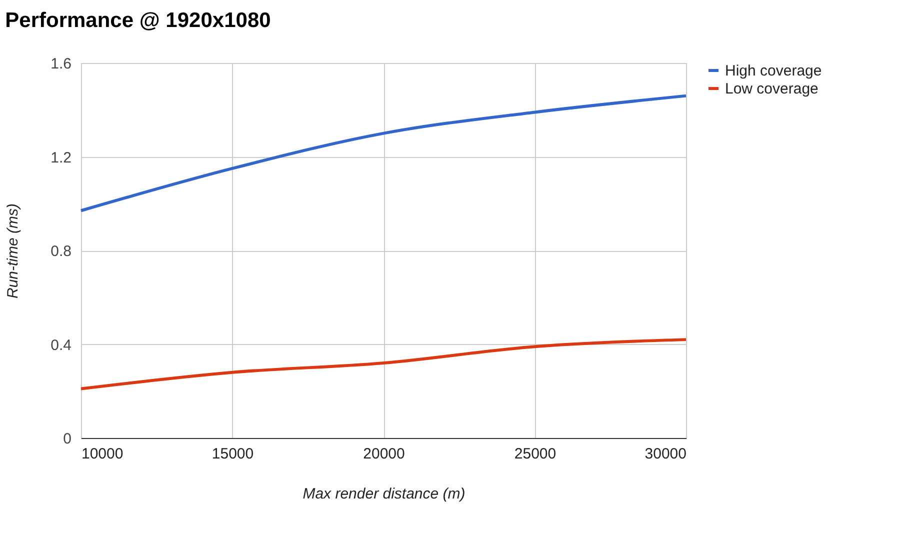 The height and width of the screenshot is (538, 919). I want to click on y-tick-label: 0, so click(67, 439).